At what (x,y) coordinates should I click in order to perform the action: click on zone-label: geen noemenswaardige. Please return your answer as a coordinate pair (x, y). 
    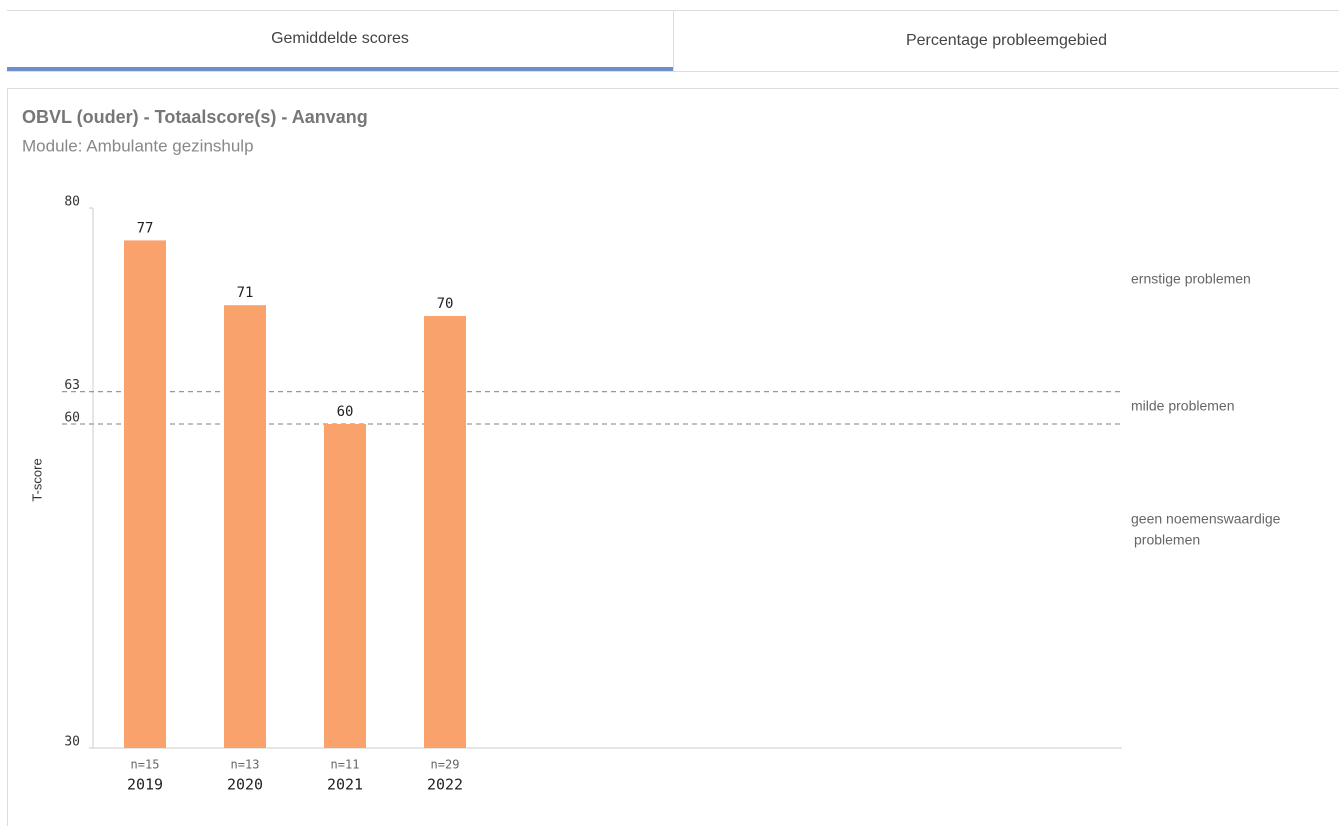
    Looking at the image, I should click on (1206, 519).